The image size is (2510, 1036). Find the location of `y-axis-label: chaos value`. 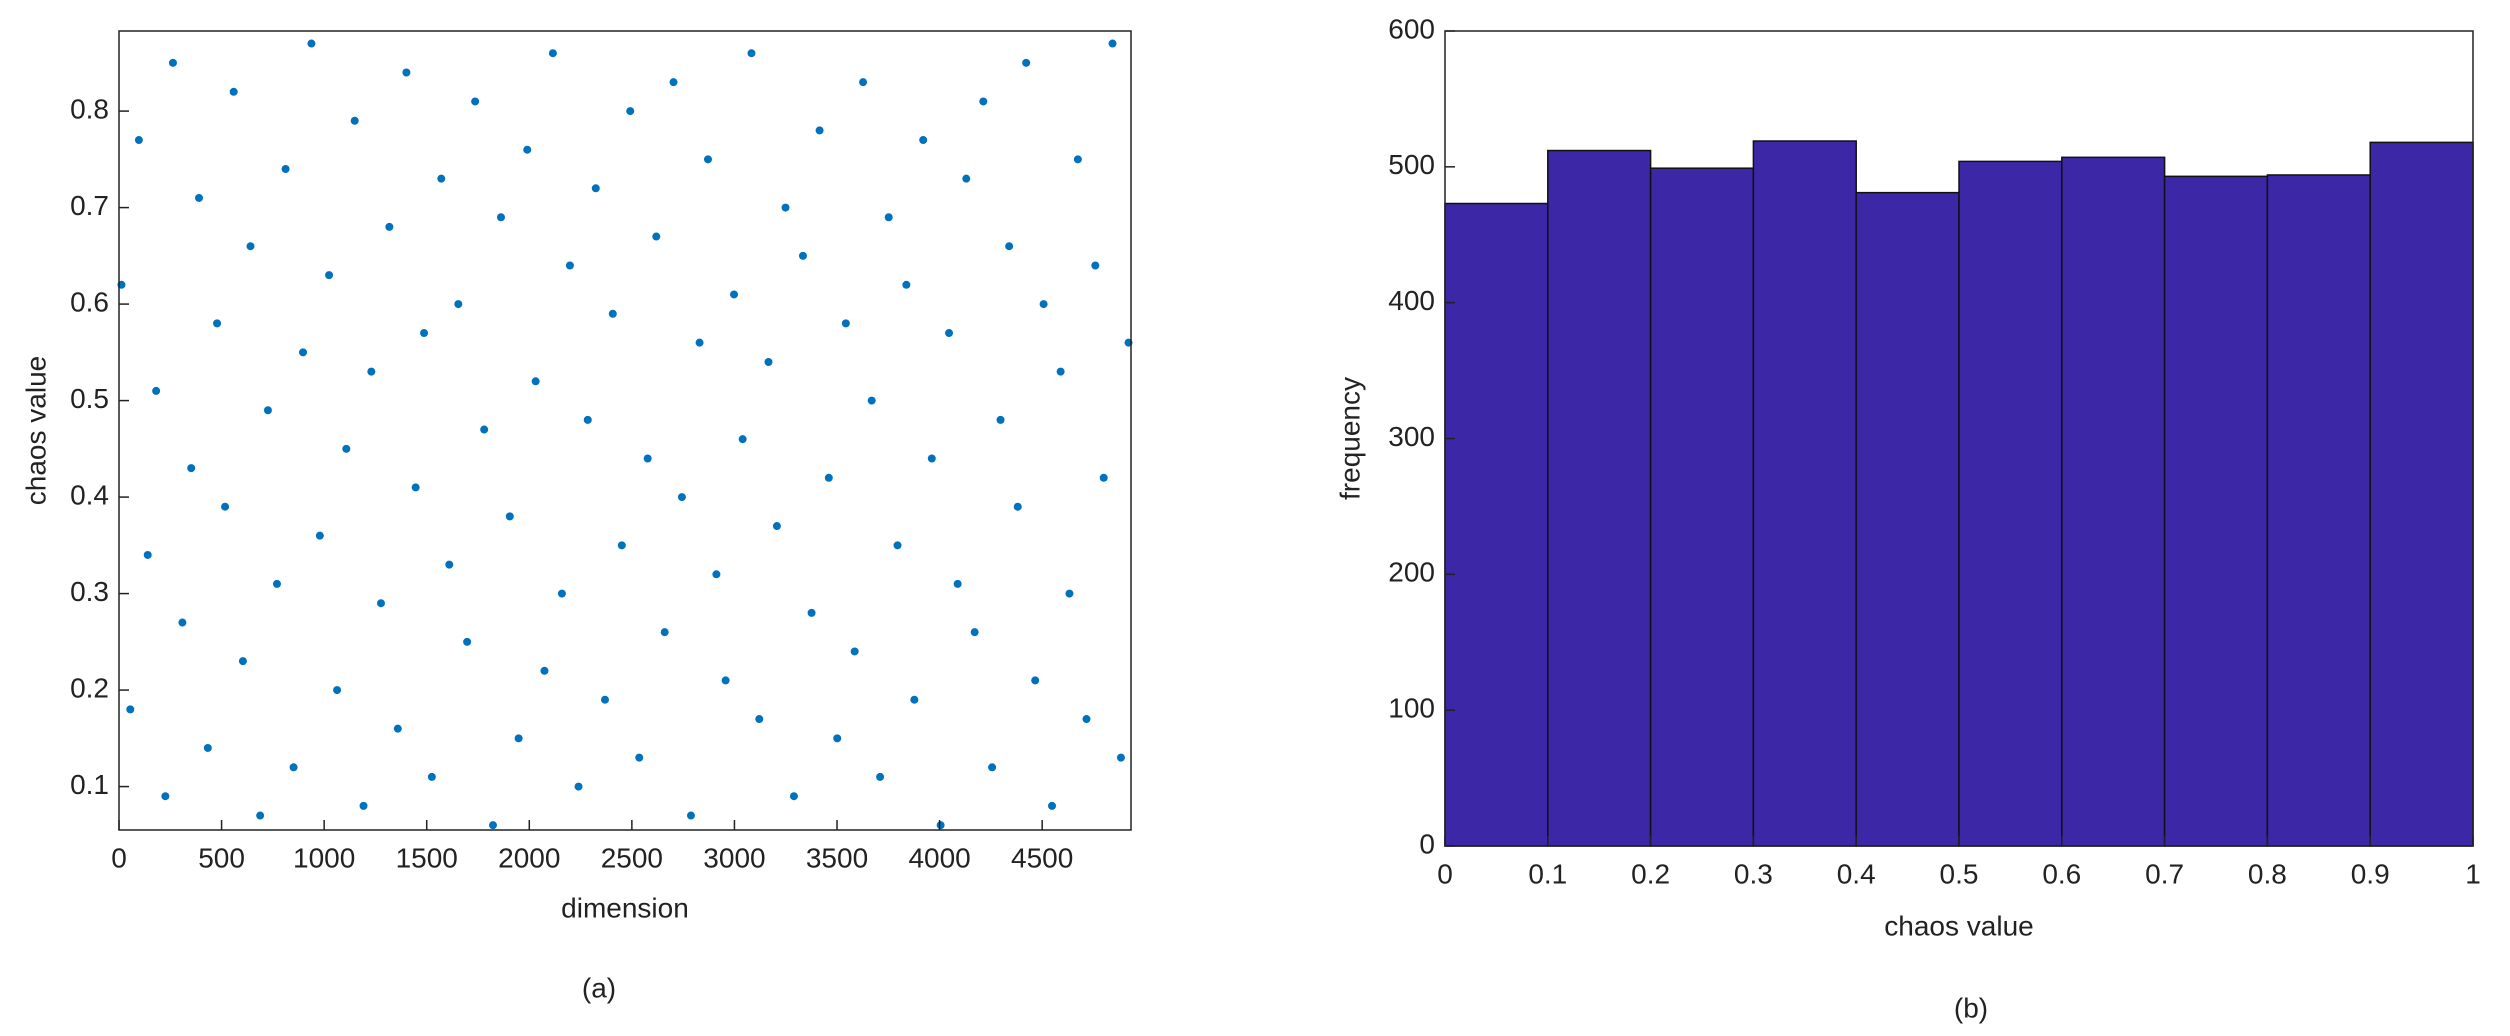

y-axis-label: chaos value is located at coordinates (35, 430).